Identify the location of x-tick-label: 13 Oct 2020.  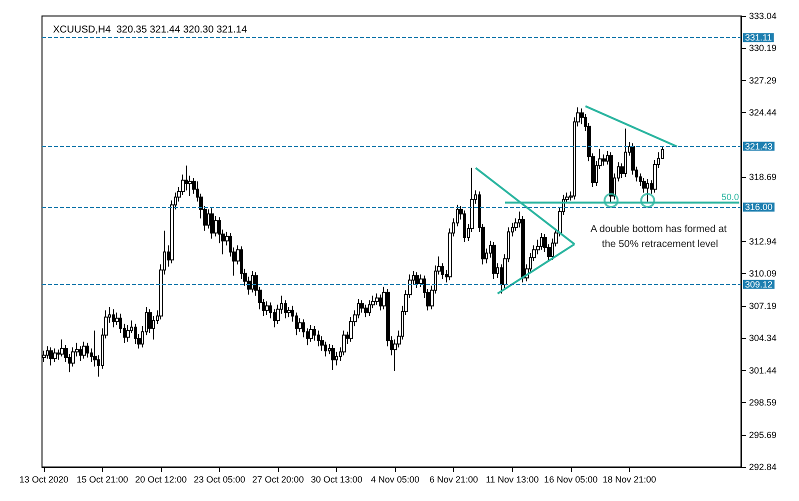
(43, 479).